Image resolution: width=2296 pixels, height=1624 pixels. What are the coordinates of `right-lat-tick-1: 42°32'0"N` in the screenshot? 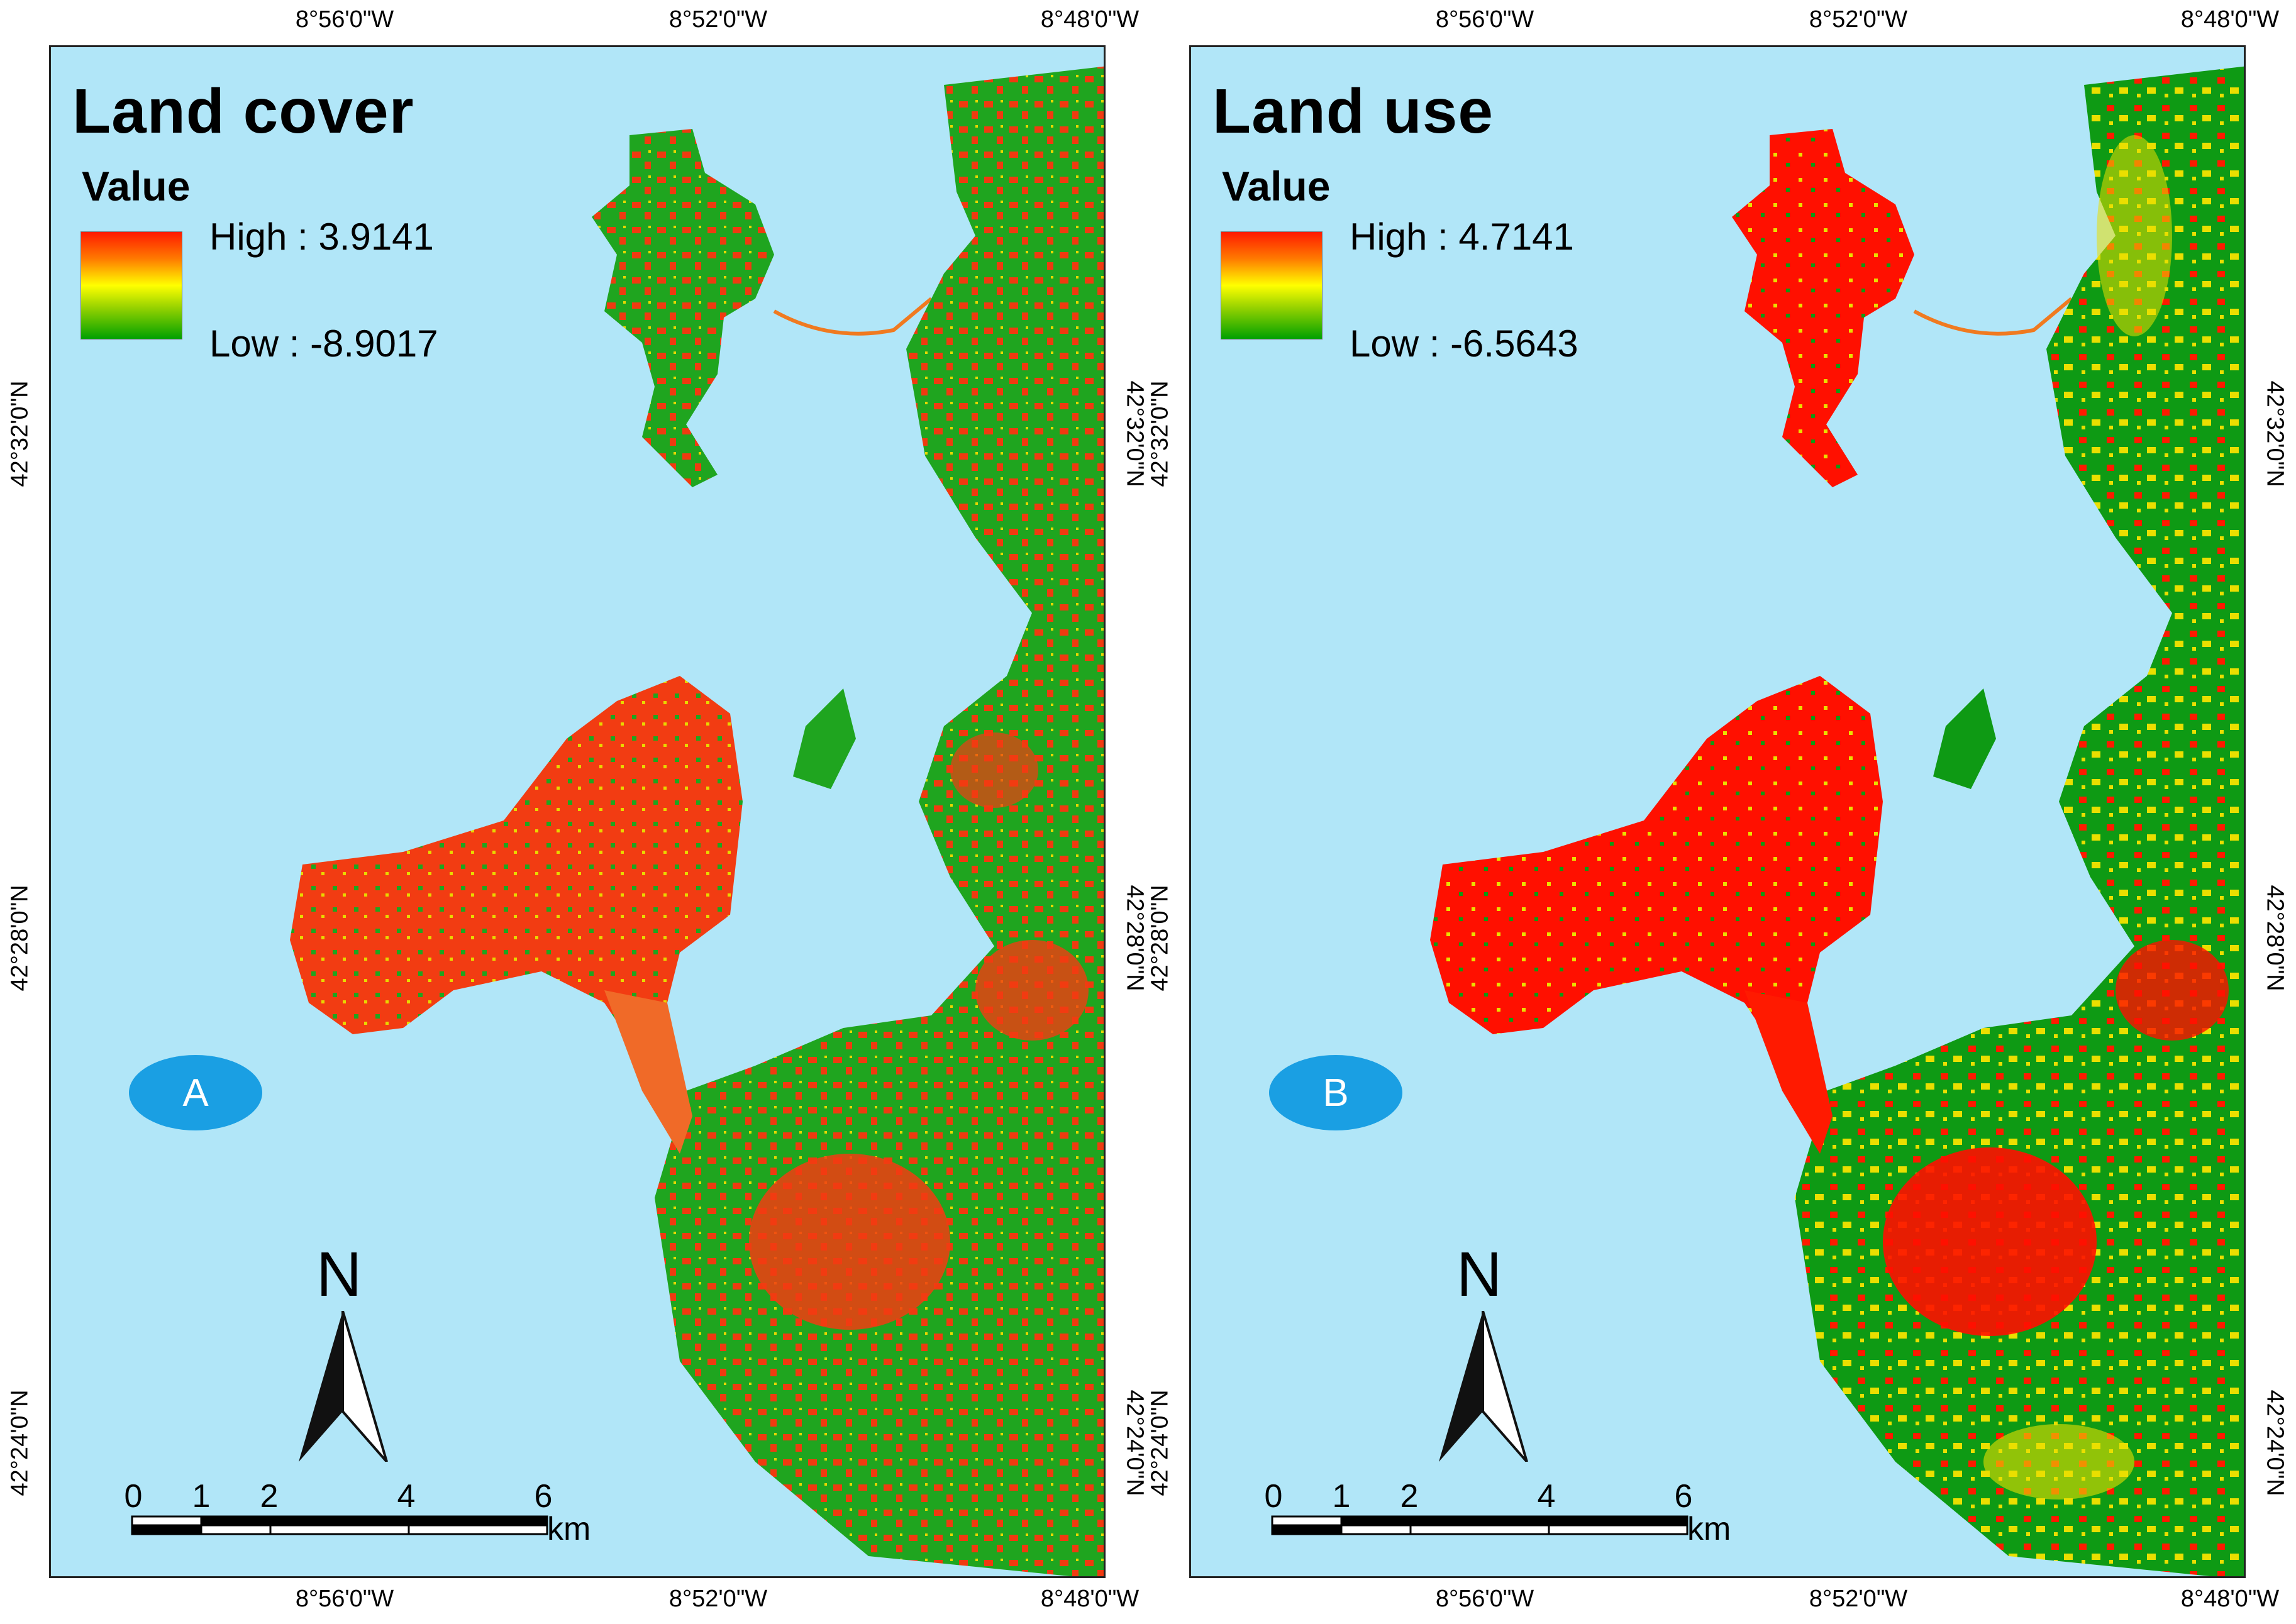 It's located at (2274, 433).